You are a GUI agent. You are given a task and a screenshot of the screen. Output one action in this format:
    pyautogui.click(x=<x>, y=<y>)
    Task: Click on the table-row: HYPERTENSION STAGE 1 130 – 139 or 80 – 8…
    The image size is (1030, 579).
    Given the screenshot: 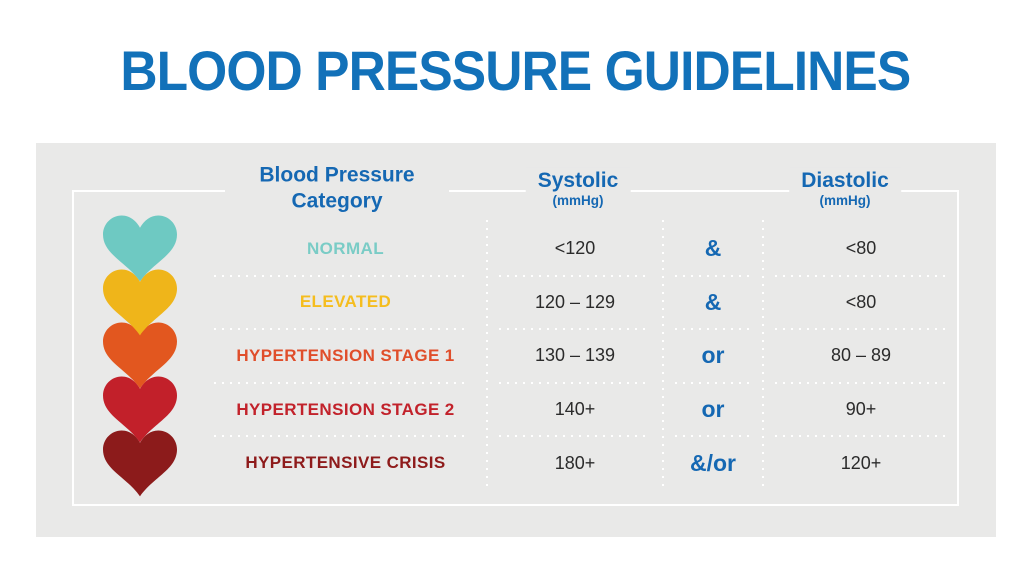 What is the action you would take?
    pyautogui.click(x=515, y=356)
    